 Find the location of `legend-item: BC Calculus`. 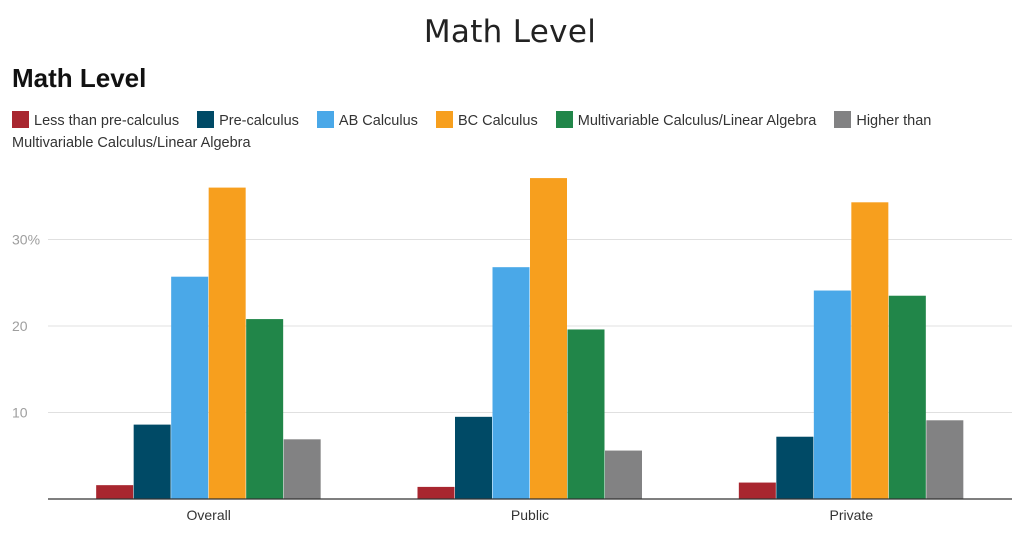

legend-item: BC Calculus is located at coordinates (486, 120).